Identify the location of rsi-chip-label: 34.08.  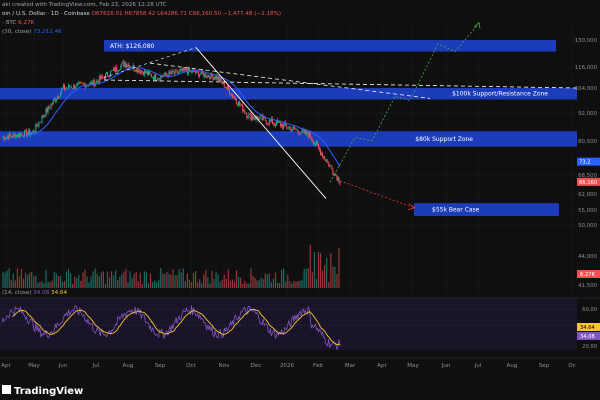
(587, 337).